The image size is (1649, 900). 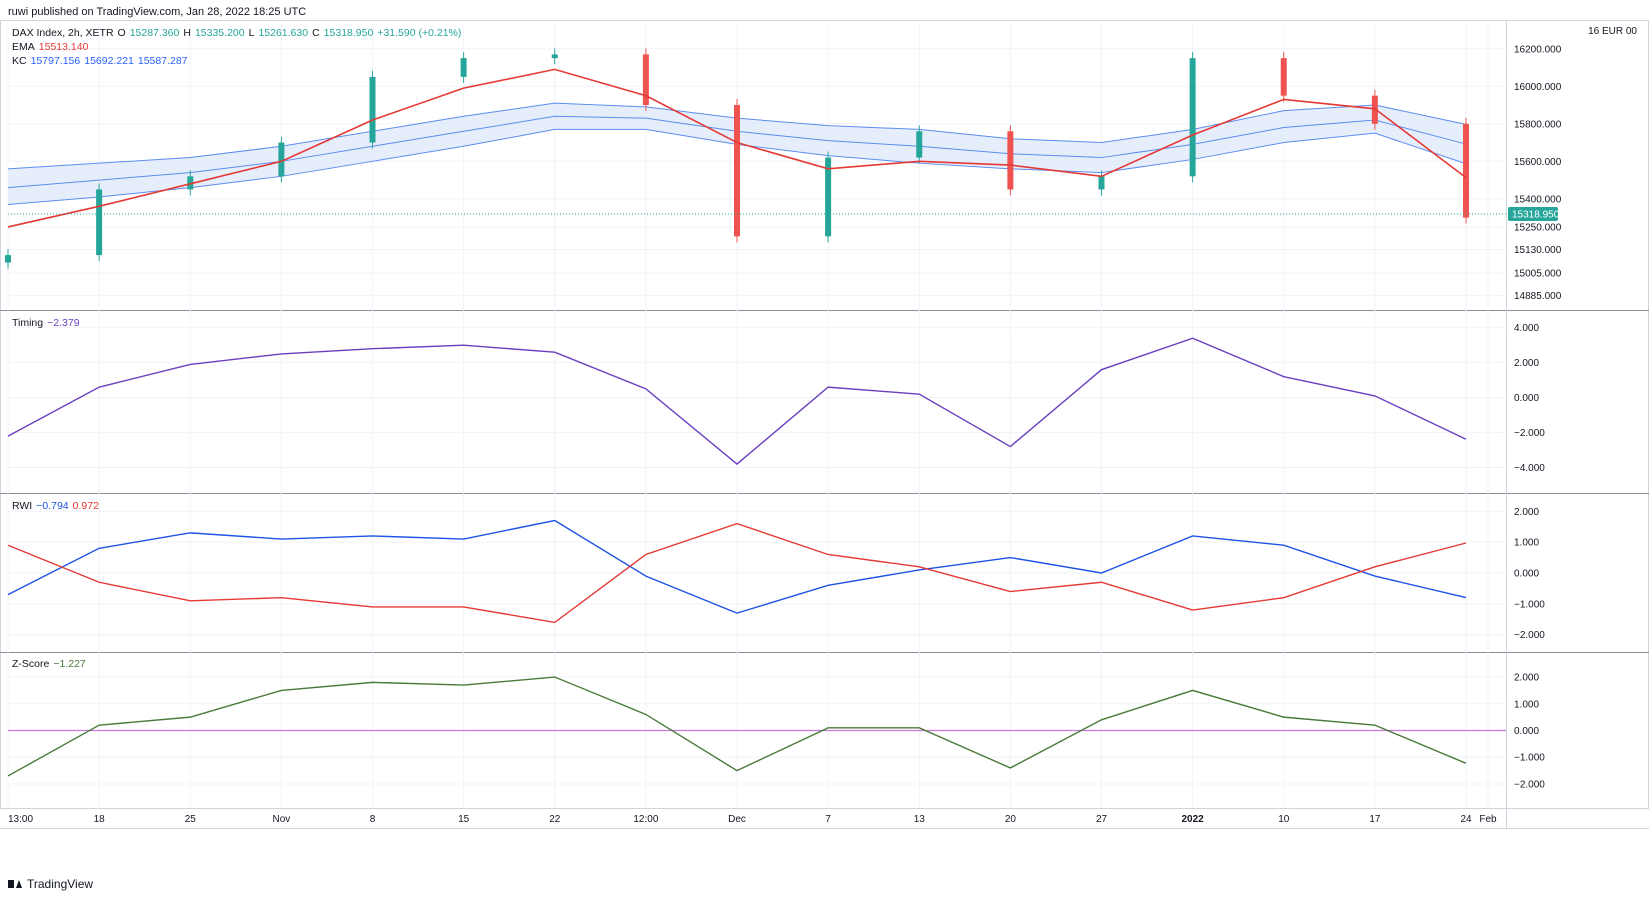 What do you see at coordinates (1102, 819) in the screenshot?
I see `time-tick-label: 27` at bounding box center [1102, 819].